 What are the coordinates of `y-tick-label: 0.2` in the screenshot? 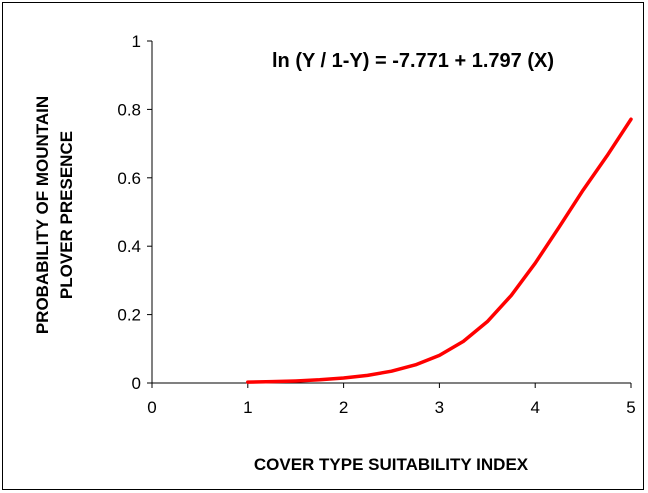 It's located at (129, 315).